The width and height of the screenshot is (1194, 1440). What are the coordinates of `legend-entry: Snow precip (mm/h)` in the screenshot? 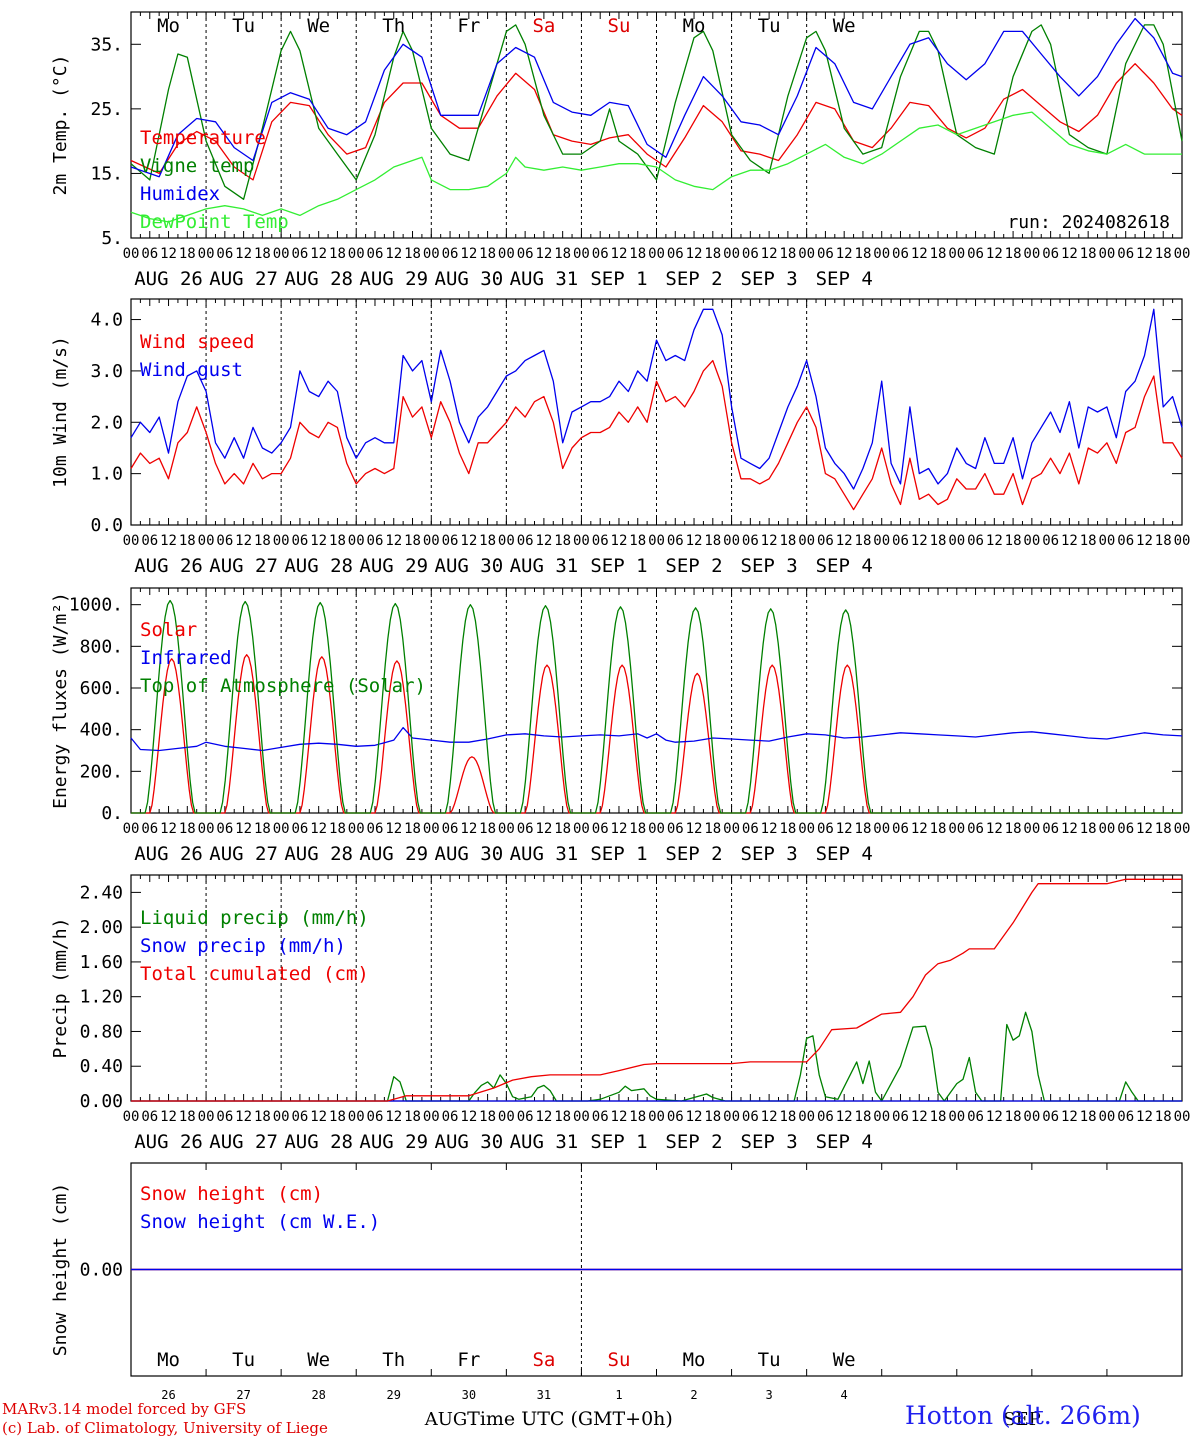 It's located at (243, 946).